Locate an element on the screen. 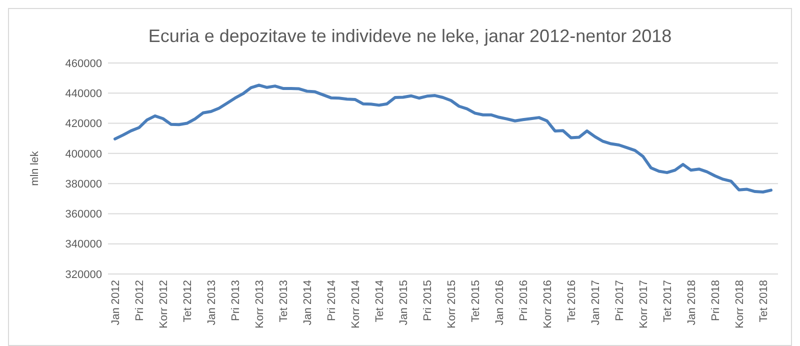  y-tick-label: 400000 is located at coordinates (83, 154).